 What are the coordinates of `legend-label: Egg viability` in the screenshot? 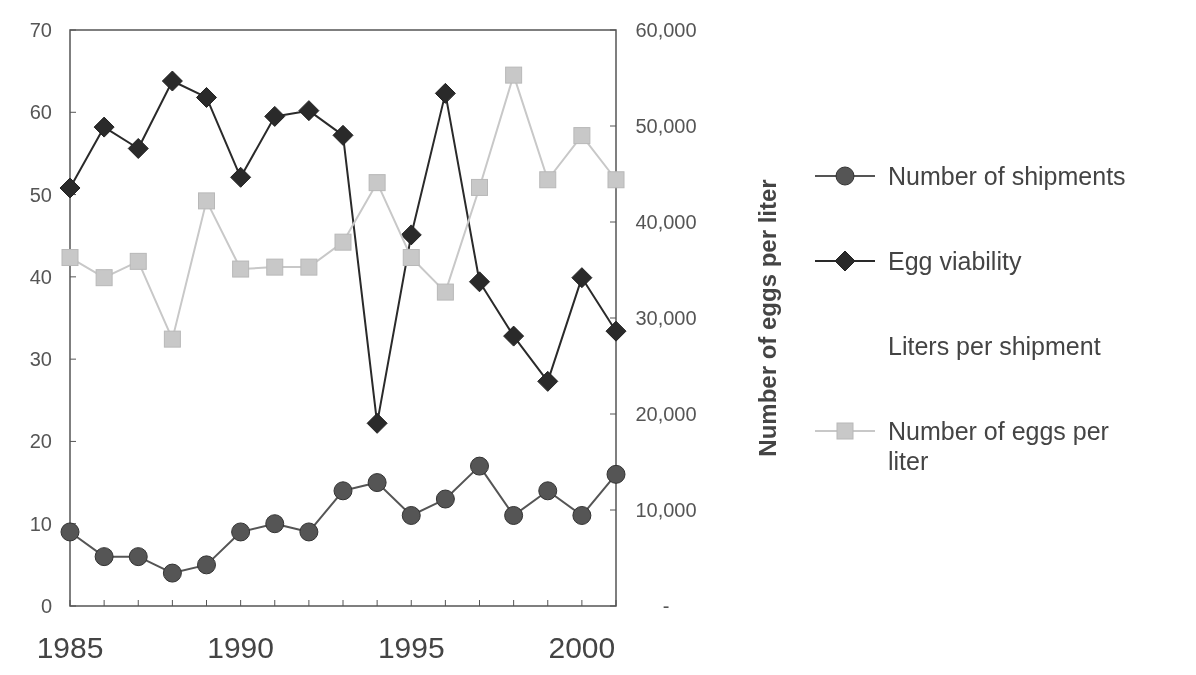 It's located at (955, 260).